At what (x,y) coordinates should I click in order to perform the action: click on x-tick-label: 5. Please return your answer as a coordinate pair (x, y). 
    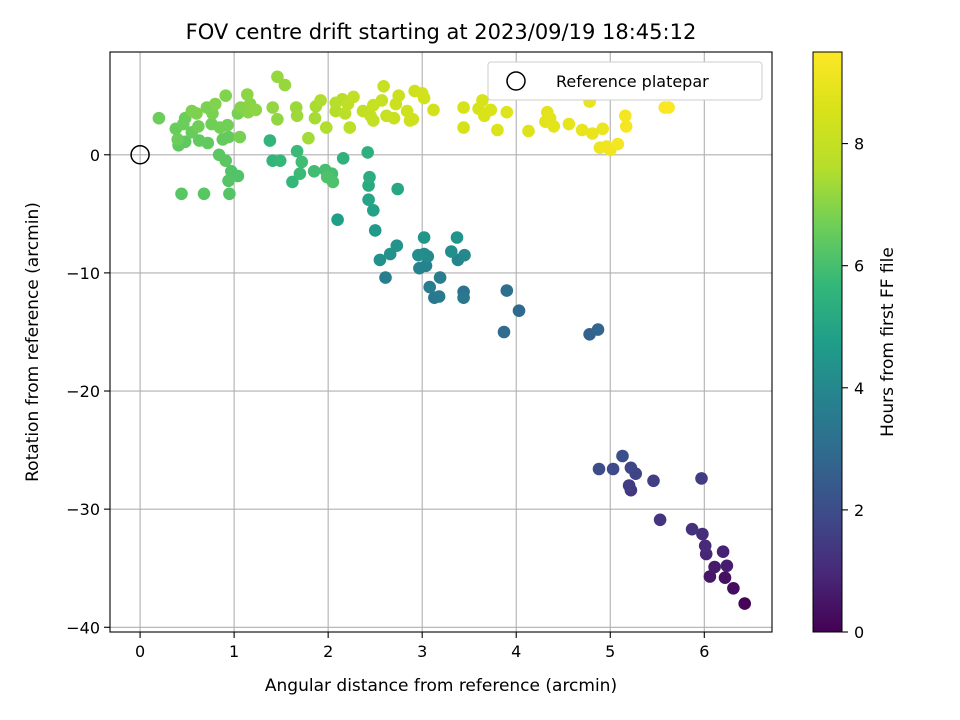
    Looking at the image, I should click on (610, 651).